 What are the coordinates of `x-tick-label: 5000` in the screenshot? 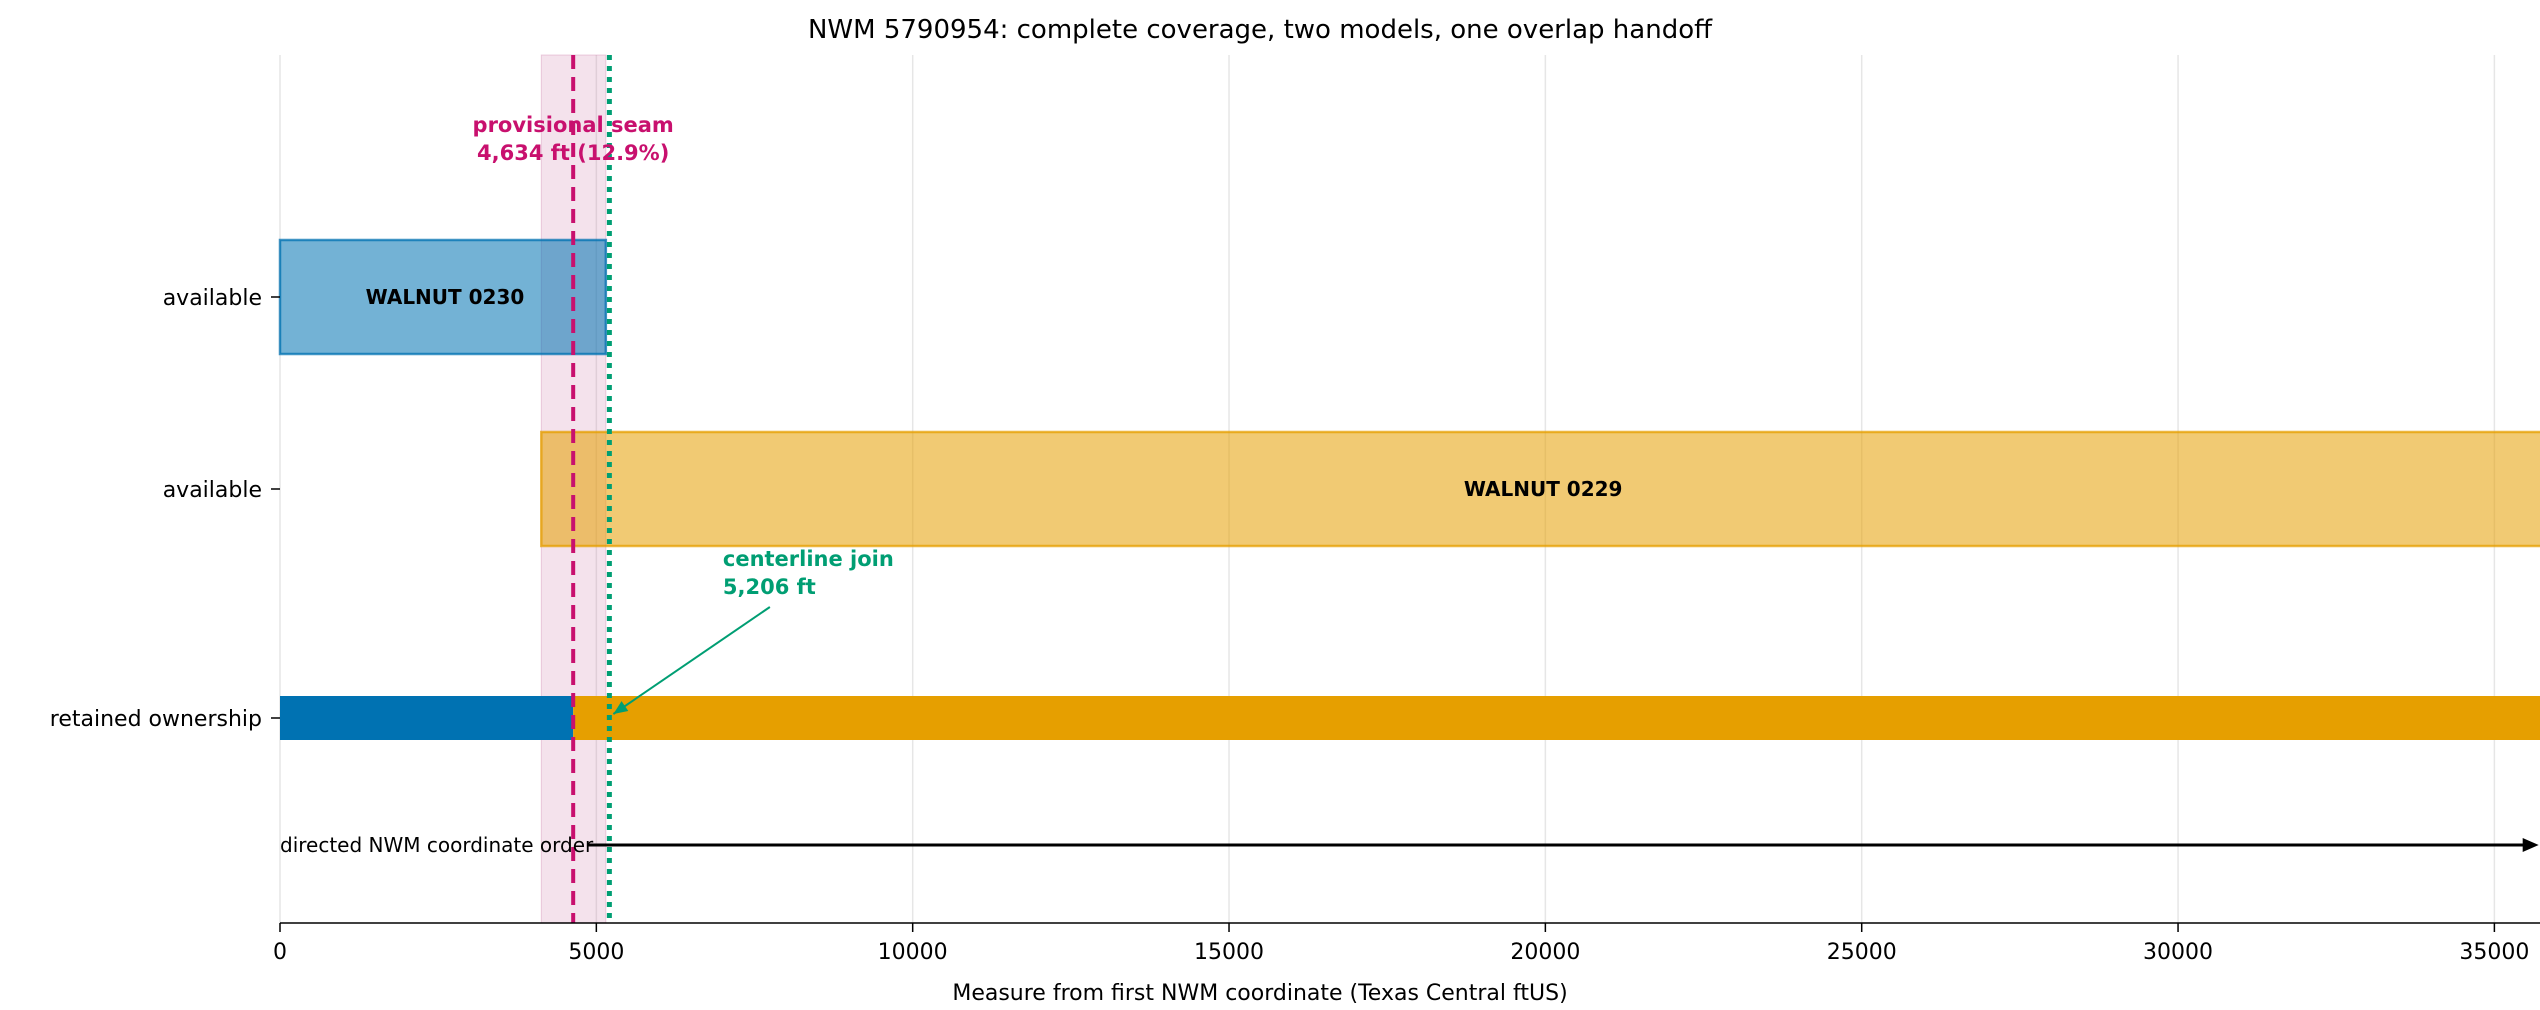 It's located at (596, 952).